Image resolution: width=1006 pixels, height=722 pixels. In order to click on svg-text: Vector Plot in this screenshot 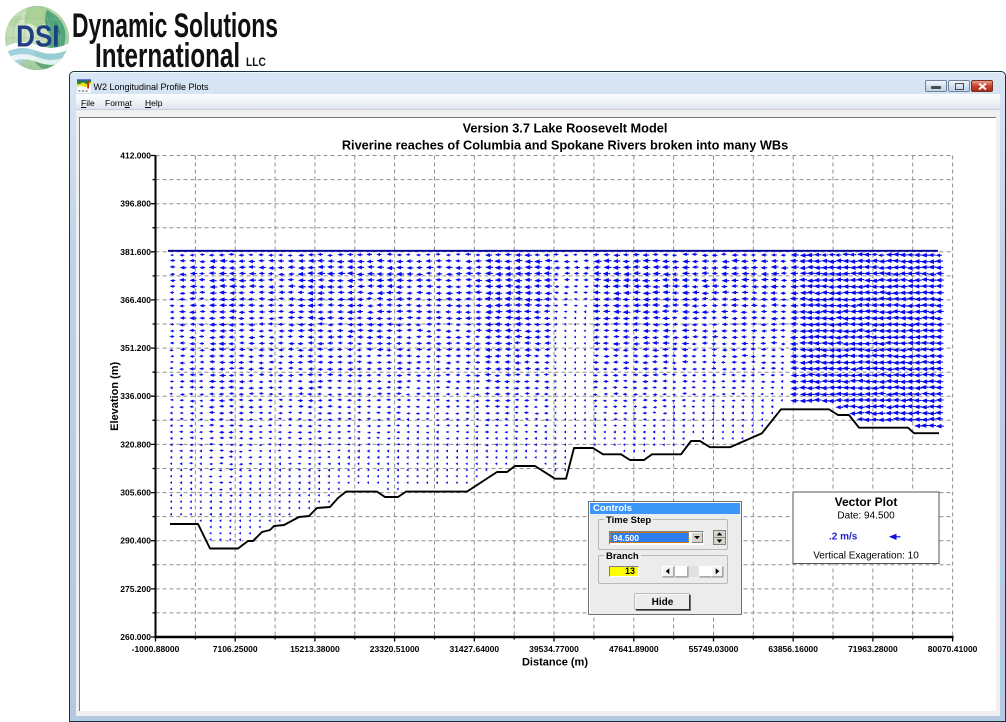, I will do `click(866, 502)`.